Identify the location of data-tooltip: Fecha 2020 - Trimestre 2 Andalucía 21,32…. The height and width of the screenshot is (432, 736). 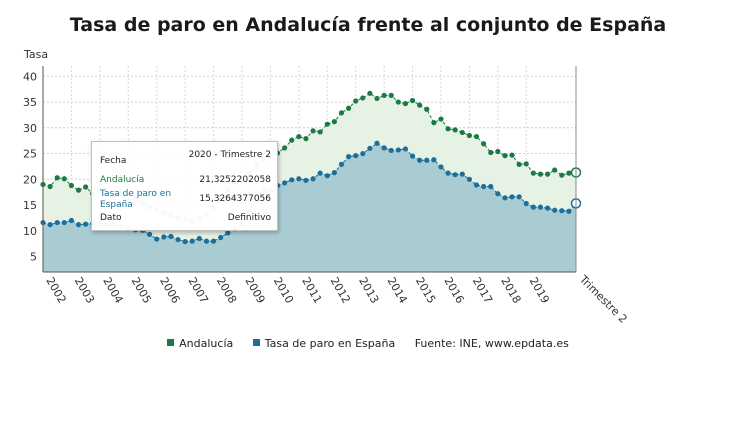
(184, 186).